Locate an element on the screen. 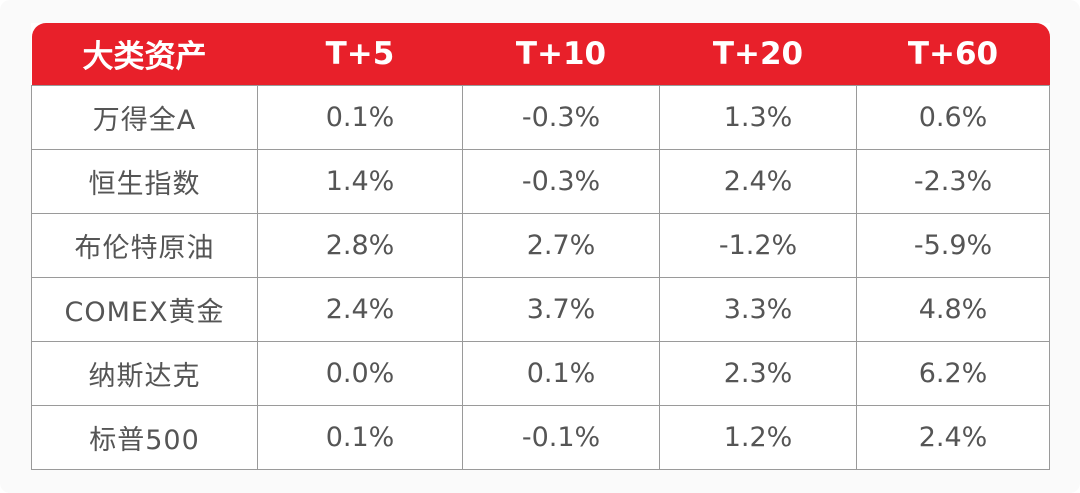 This screenshot has width=1080, height=493. table-row: 布伦特原油 2.8% 2.7% -1.2% -5.9% is located at coordinates (540, 245).